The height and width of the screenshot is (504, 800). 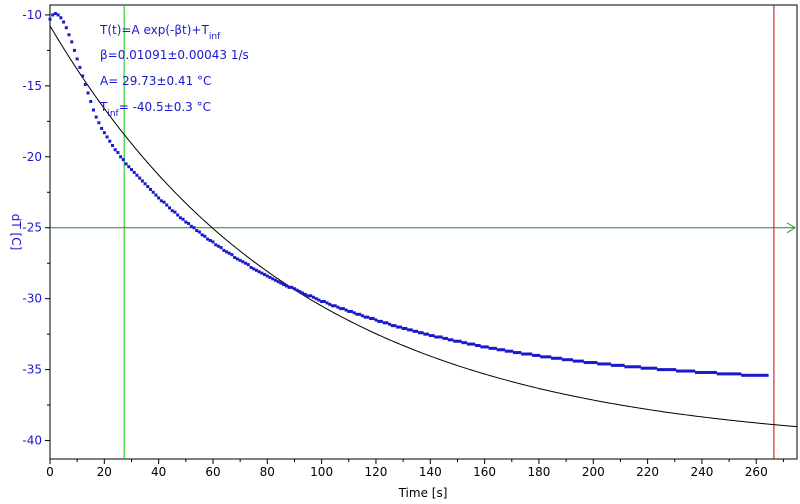 What do you see at coordinates (423, 493) in the screenshot?
I see `x-axis-title: Time [s]` at bounding box center [423, 493].